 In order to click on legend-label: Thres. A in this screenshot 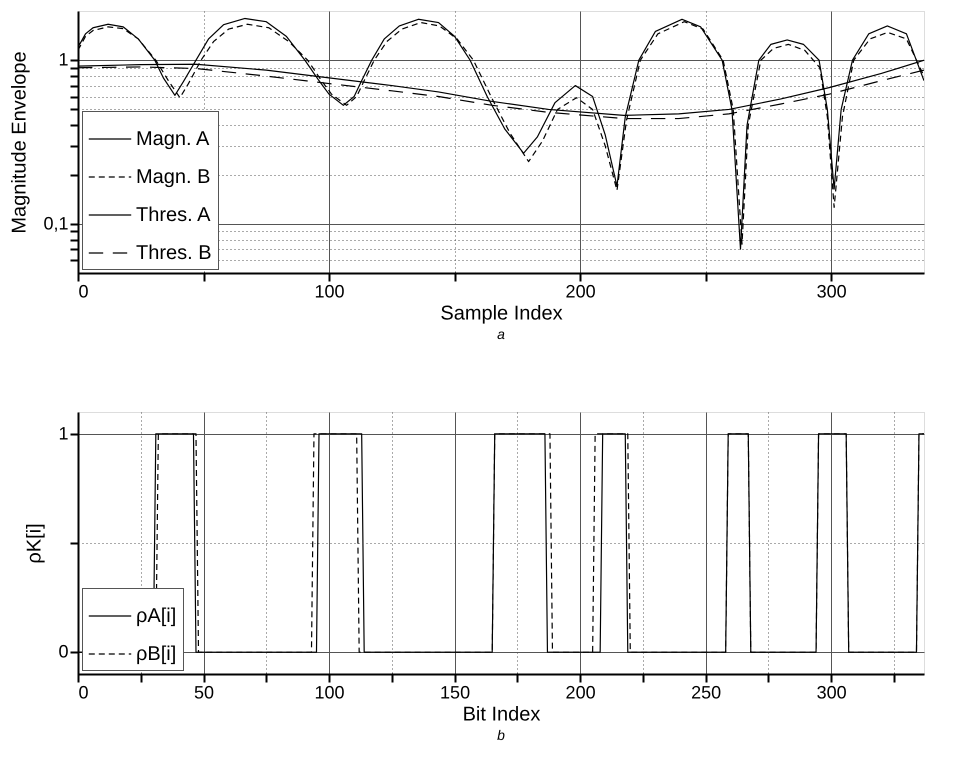, I will do `click(174, 215)`.